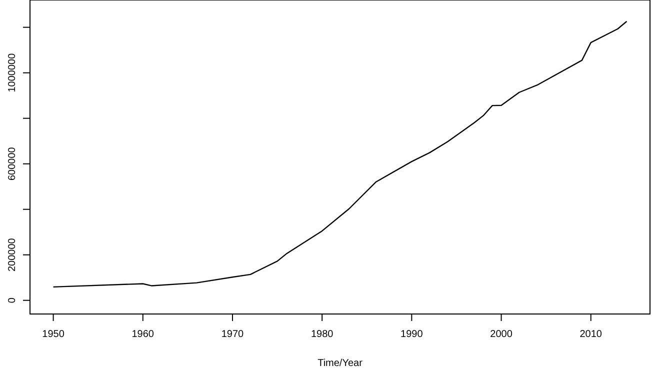  I want to click on x-tick-label: 2010, so click(591, 334).